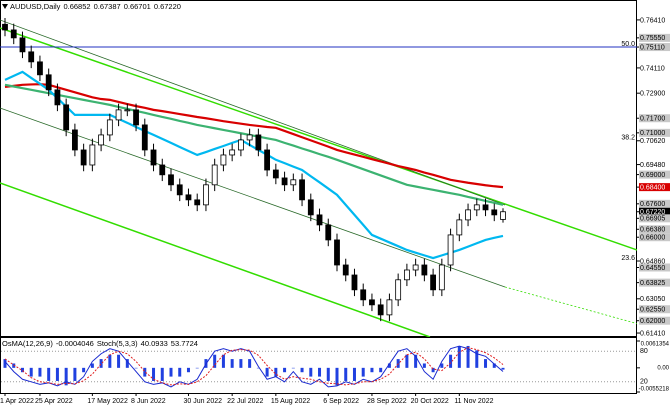 Image resolution: width=670 pixels, height=406 pixels. I want to click on y-tick-label: 0.61410, so click(652, 333).